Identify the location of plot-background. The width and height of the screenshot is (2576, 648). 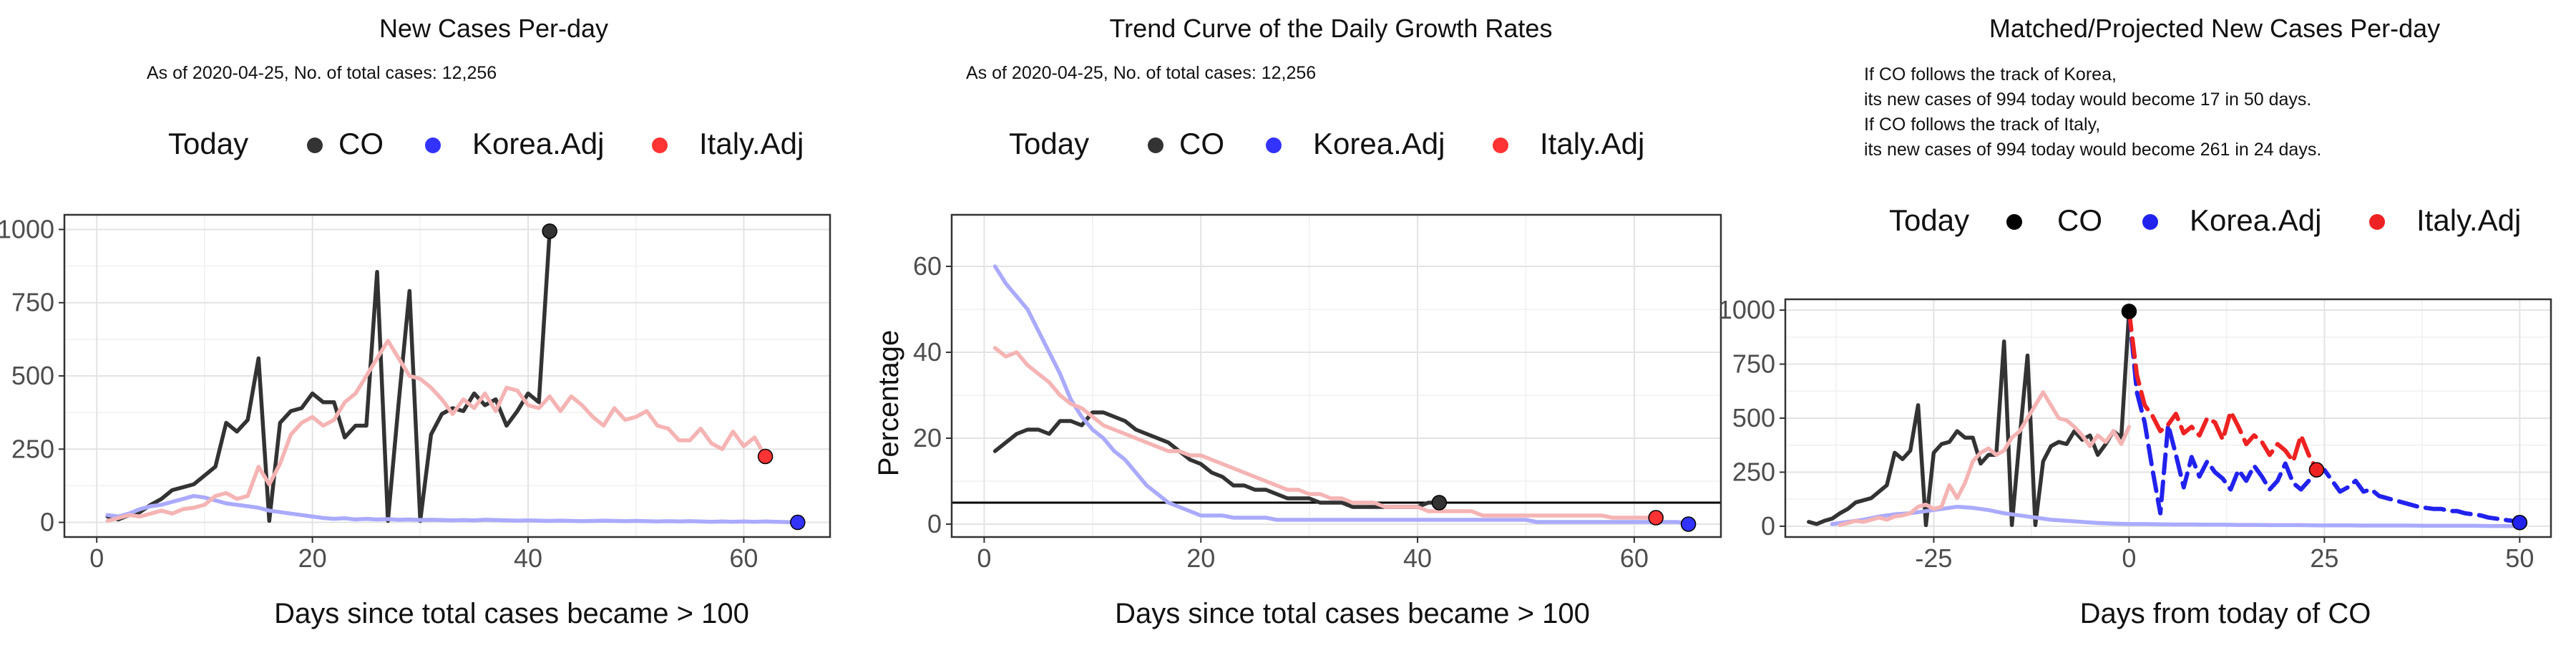
(1336, 376).